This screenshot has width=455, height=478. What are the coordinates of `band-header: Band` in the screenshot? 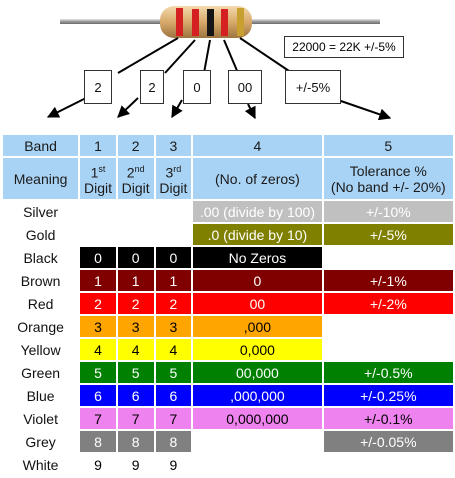 It's located at (41, 145).